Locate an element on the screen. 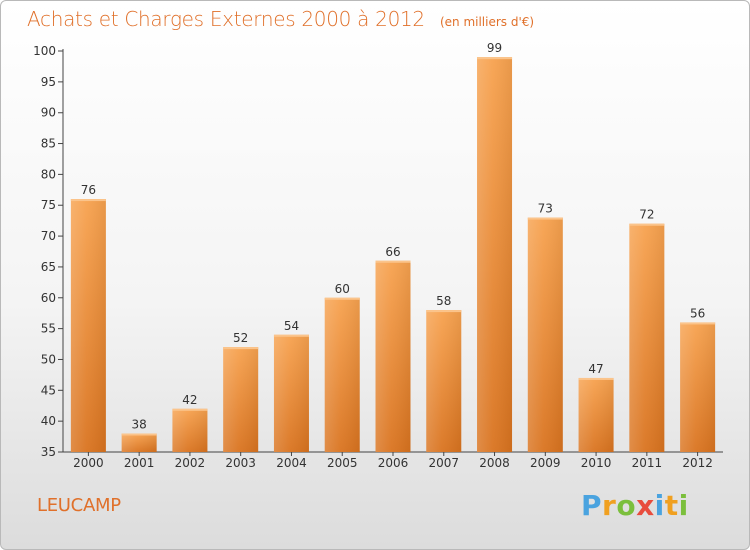 The height and width of the screenshot is (550, 750). commune-name: LEUCAMP is located at coordinates (79, 505).